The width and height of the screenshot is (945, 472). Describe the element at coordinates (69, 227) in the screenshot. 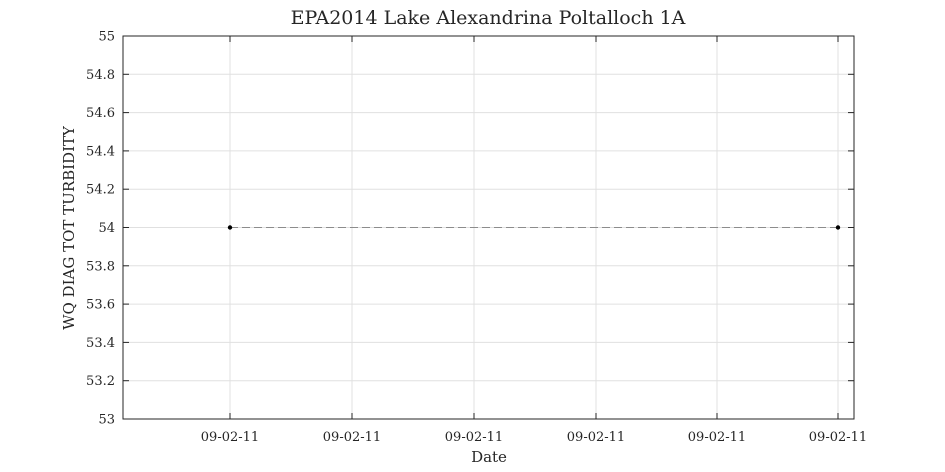

I see `y-axis-label: WQ DIAG TOT TURBIDITY` at that location.